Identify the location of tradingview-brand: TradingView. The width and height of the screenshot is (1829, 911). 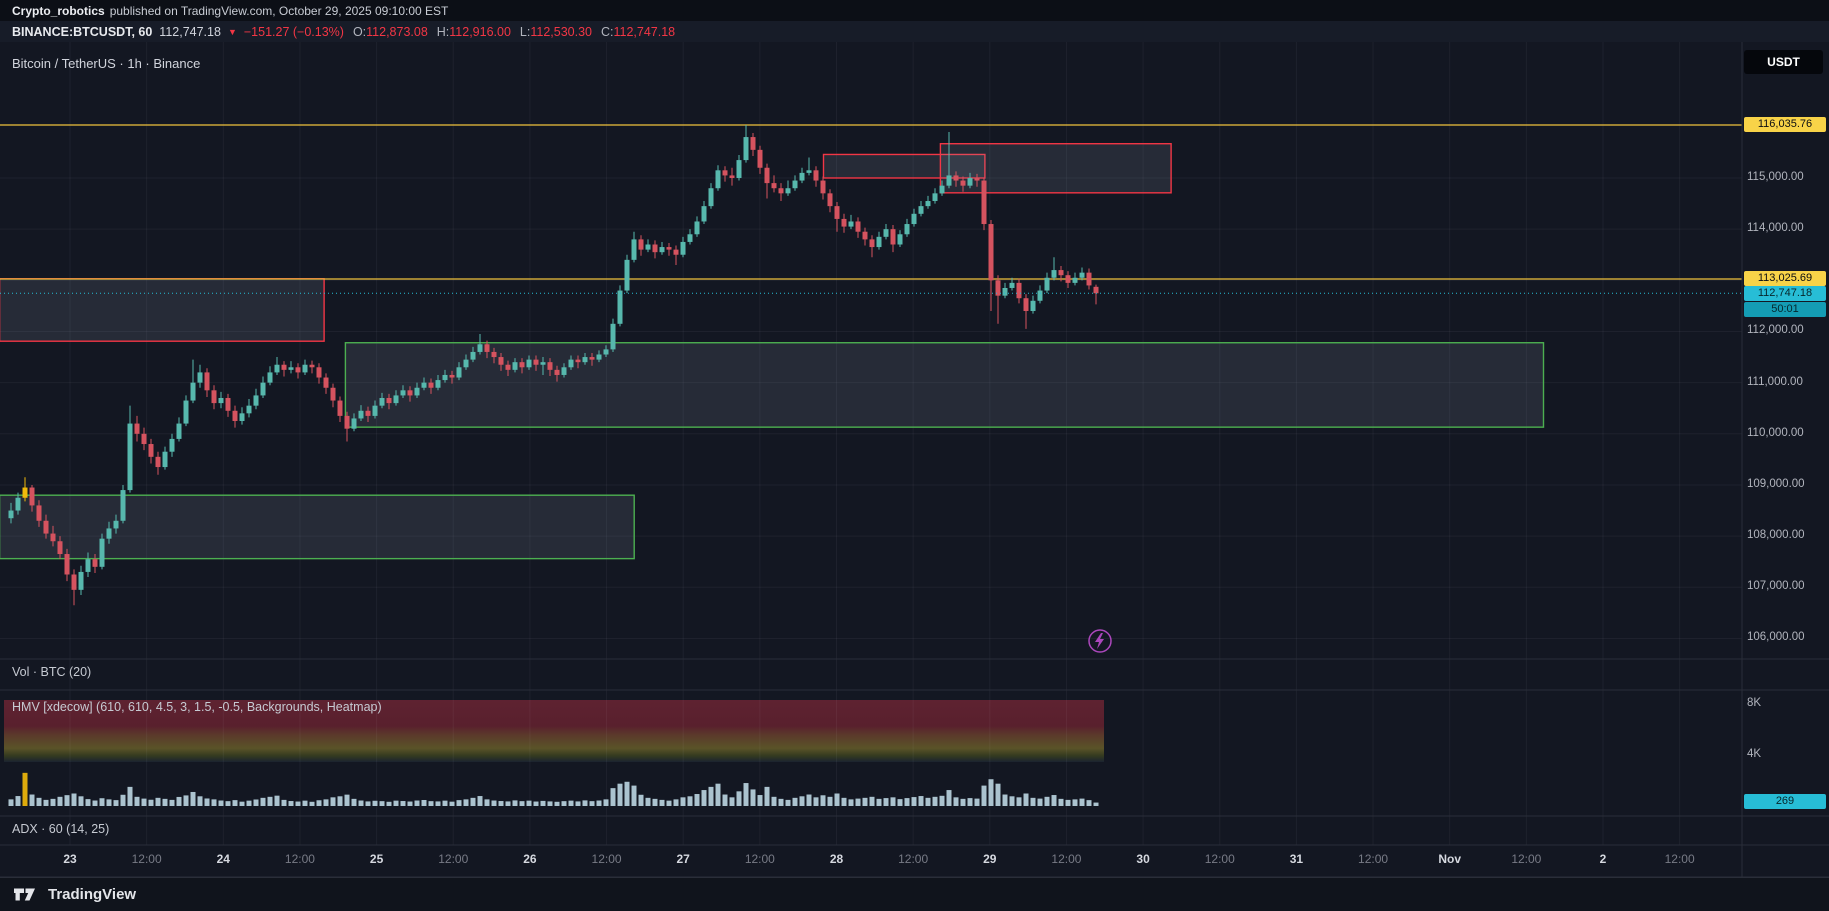
(92, 894).